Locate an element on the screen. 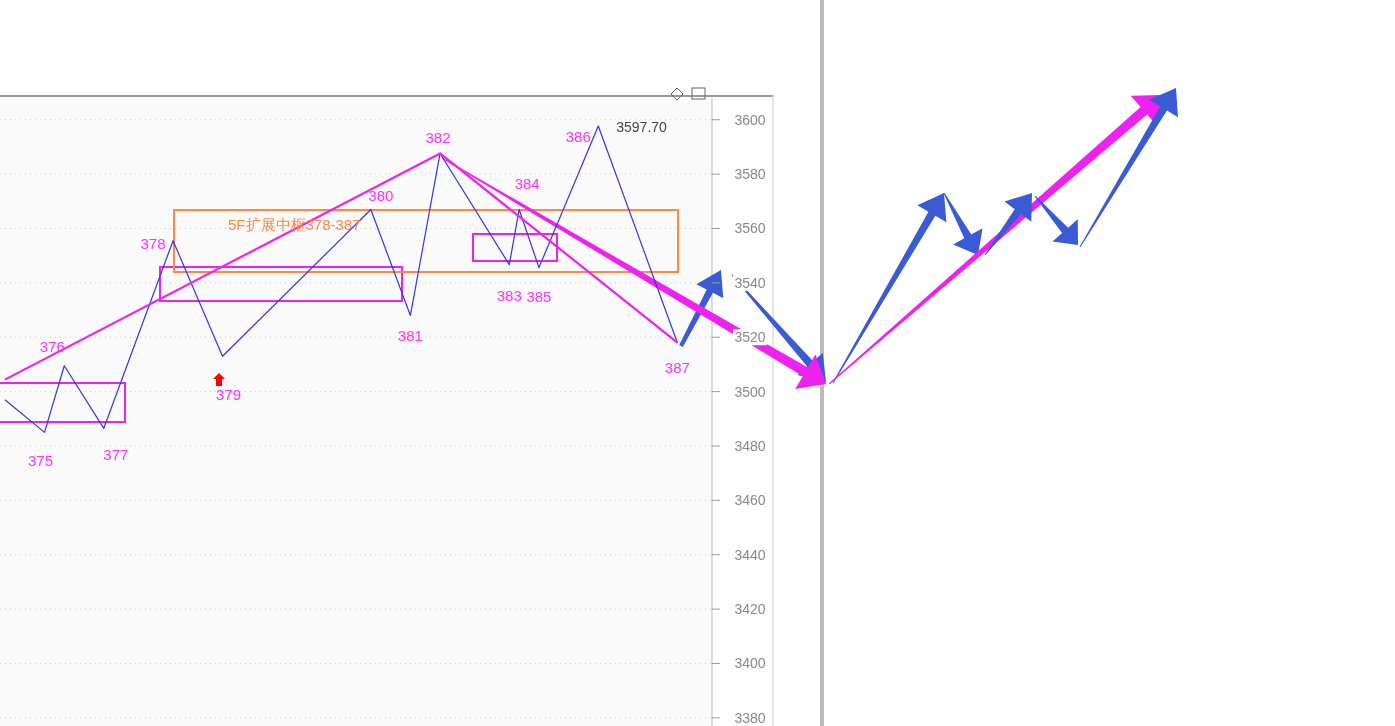 Image resolution: width=1395 pixels, height=726 pixels. annotation: 3597.70 is located at coordinates (642, 127).